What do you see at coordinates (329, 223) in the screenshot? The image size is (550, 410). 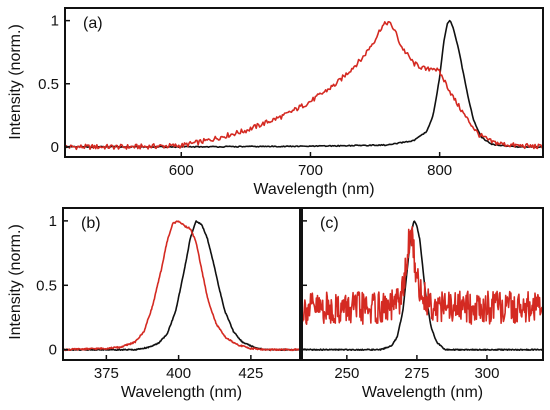 I see `panel-label: (c)` at bounding box center [329, 223].